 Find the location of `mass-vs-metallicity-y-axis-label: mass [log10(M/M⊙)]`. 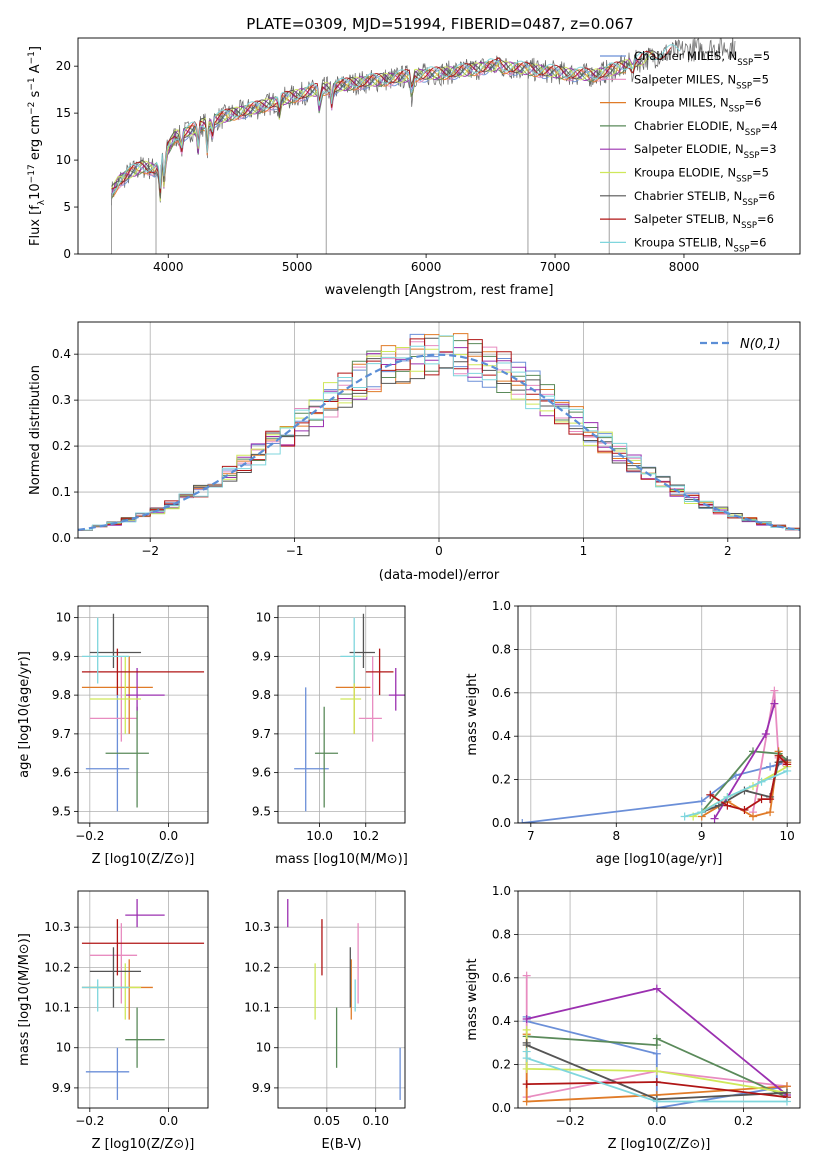

mass-vs-metallicity-y-axis-label: mass [log10(M/M⊙)] is located at coordinates (24, 999).